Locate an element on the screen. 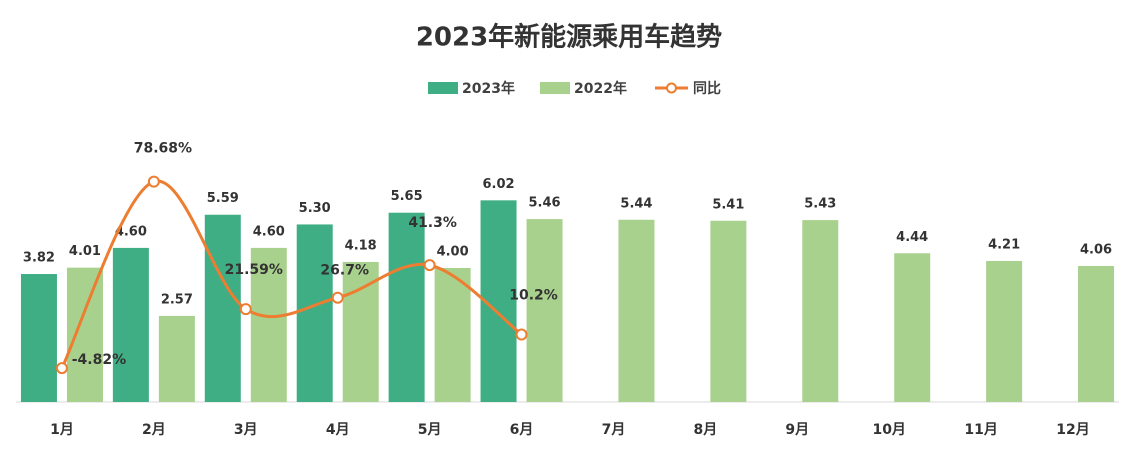  x-tick-label: 4月 is located at coordinates (338, 430).